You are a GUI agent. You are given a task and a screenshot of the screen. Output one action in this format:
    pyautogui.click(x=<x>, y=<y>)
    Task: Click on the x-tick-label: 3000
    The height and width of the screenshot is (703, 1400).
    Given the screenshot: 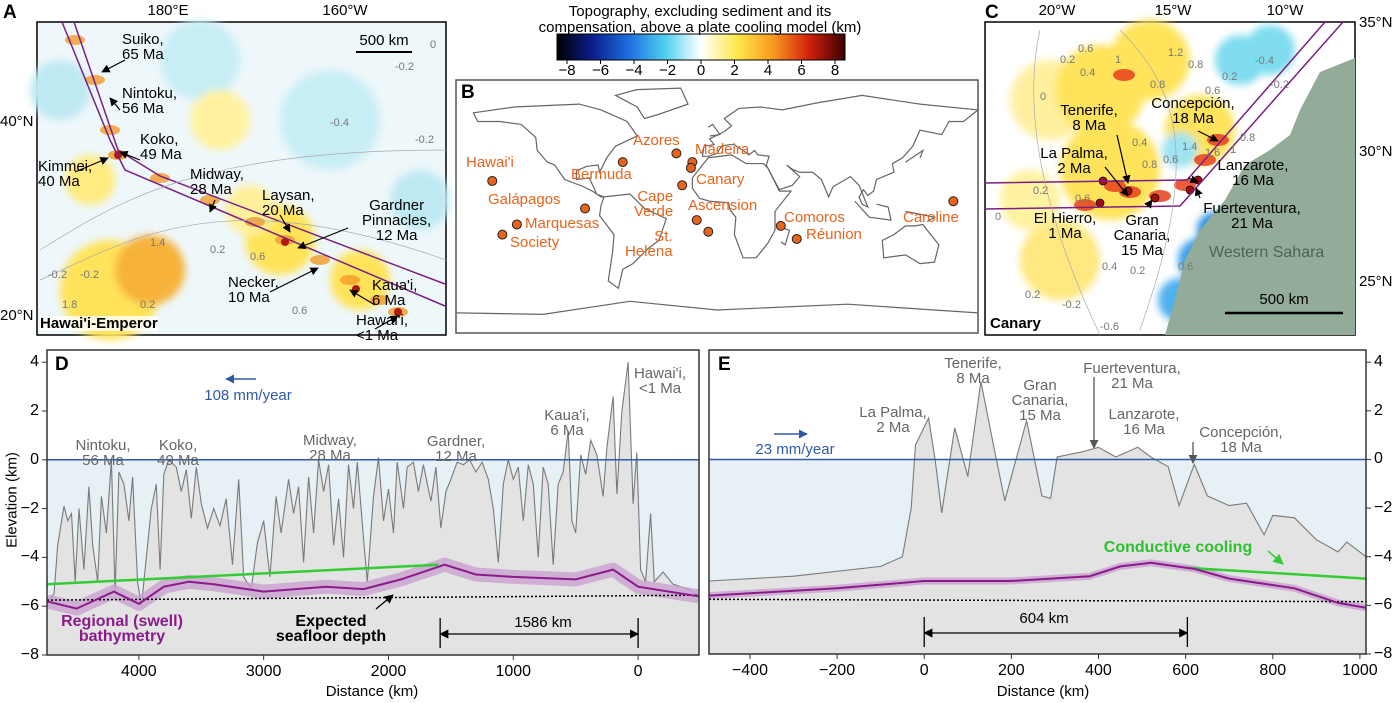 What is the action you would take?
    pyautogui.click(x=263, y=671)
    